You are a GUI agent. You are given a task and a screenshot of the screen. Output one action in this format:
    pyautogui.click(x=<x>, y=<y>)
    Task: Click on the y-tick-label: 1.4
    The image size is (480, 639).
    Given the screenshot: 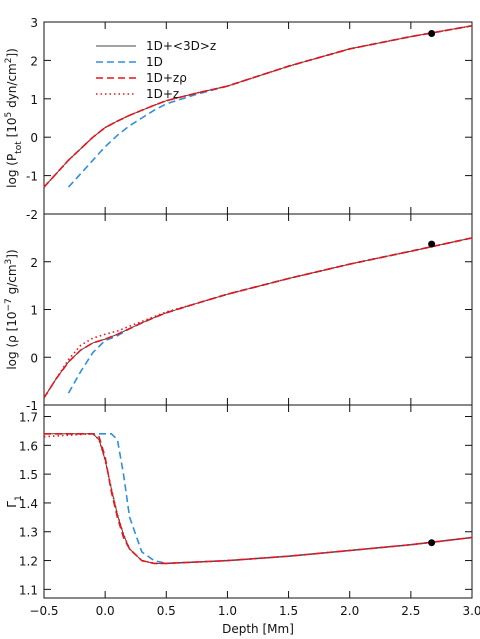 What is the action you would take?
    pyautogui.click(x=28, y=504)
    